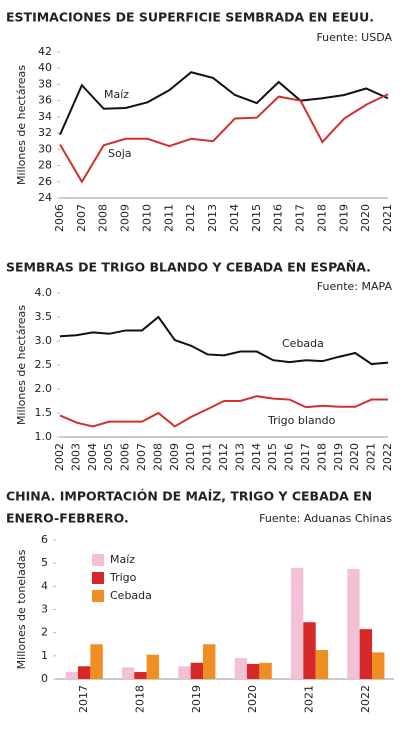 Image resolution: width=403 pixels, height=730 pixels. I want to click on y-tick-label: 1.0, so click(44, 436).